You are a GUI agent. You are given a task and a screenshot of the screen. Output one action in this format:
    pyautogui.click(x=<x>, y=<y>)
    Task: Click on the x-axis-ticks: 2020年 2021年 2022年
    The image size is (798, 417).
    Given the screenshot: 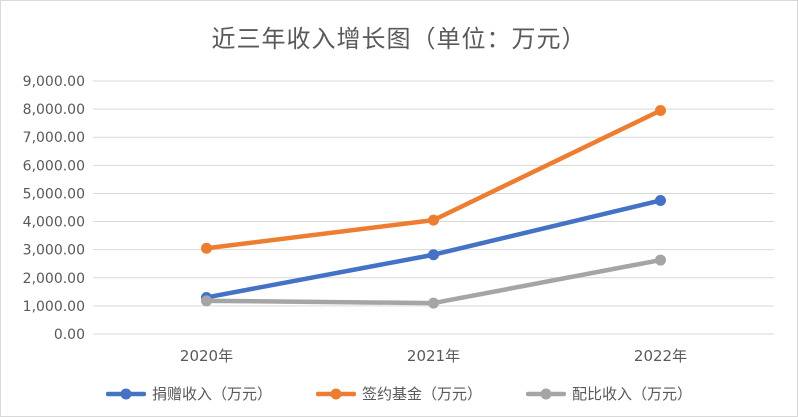 What is the action you would take?
    pyautogui.click(x=433, y=356)
    